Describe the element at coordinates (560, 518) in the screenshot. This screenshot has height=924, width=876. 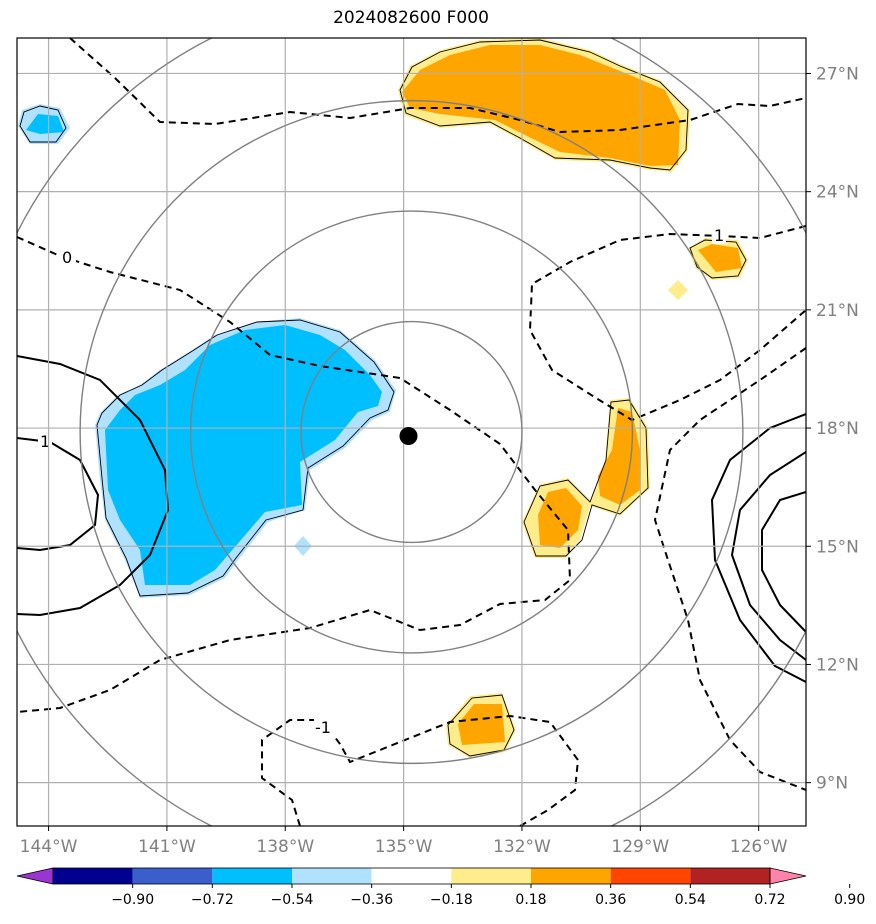
I see `positive-shade-mid-inner` at that location.